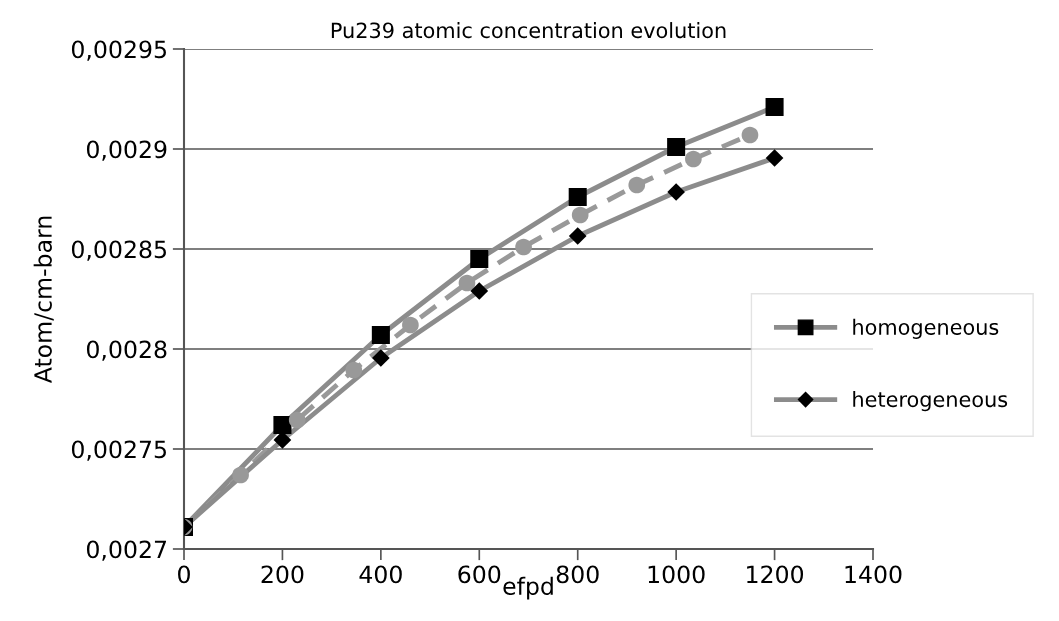 This screenshot has width=1059, height=621. Describe the element at coordinates (126, 150) in the screenshot. I see `y-tick-label: 0,0029` at that location.